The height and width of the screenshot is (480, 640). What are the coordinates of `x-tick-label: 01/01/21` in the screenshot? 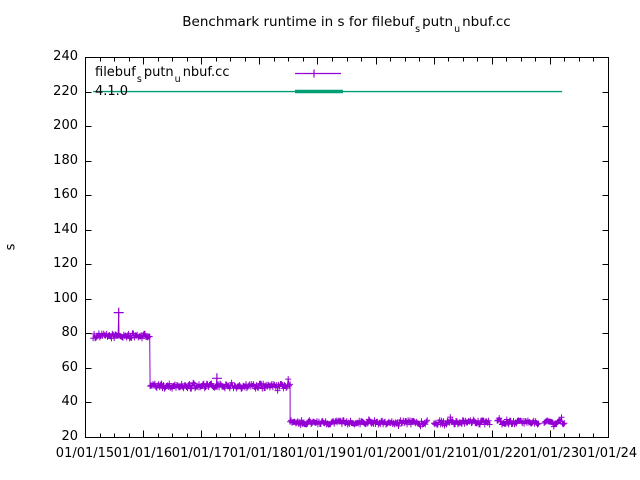 It's located at (434, 453).